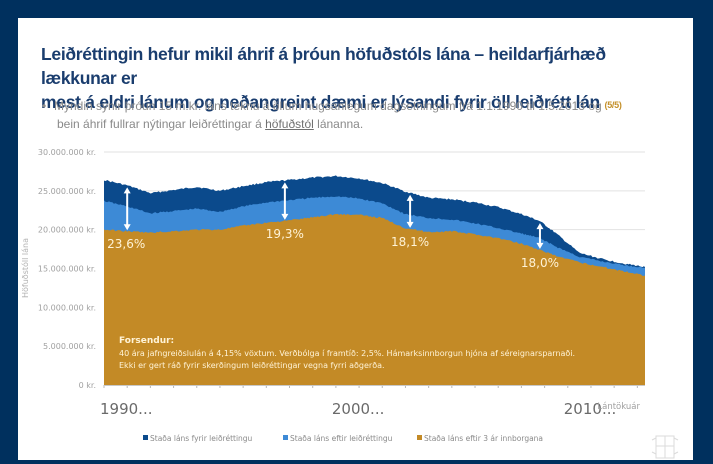  I want to click on y-tick-label: 25.000.000 kr., so click(67, 191).